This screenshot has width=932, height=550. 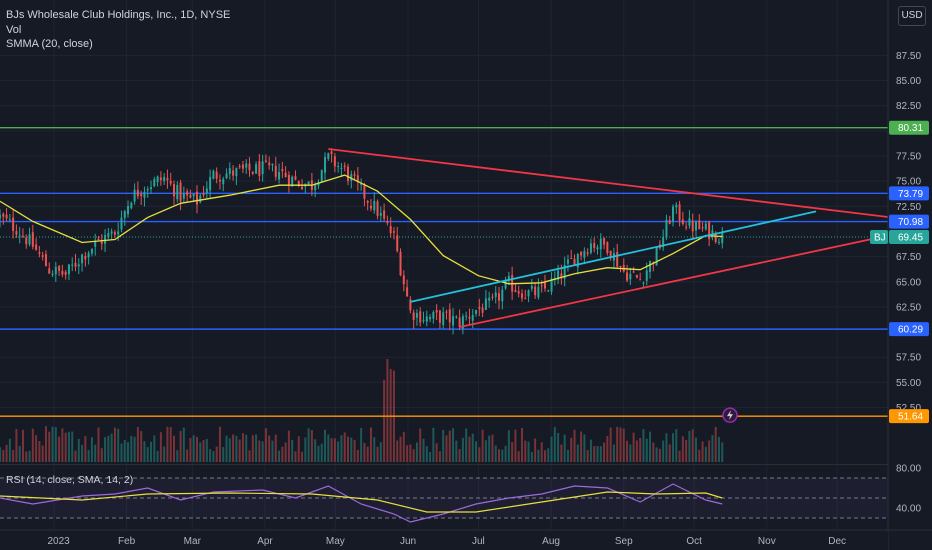 What do you see at coordinates (909, 416) in the screenshot?
I see `price-badge` at bounding box center [909, 416].